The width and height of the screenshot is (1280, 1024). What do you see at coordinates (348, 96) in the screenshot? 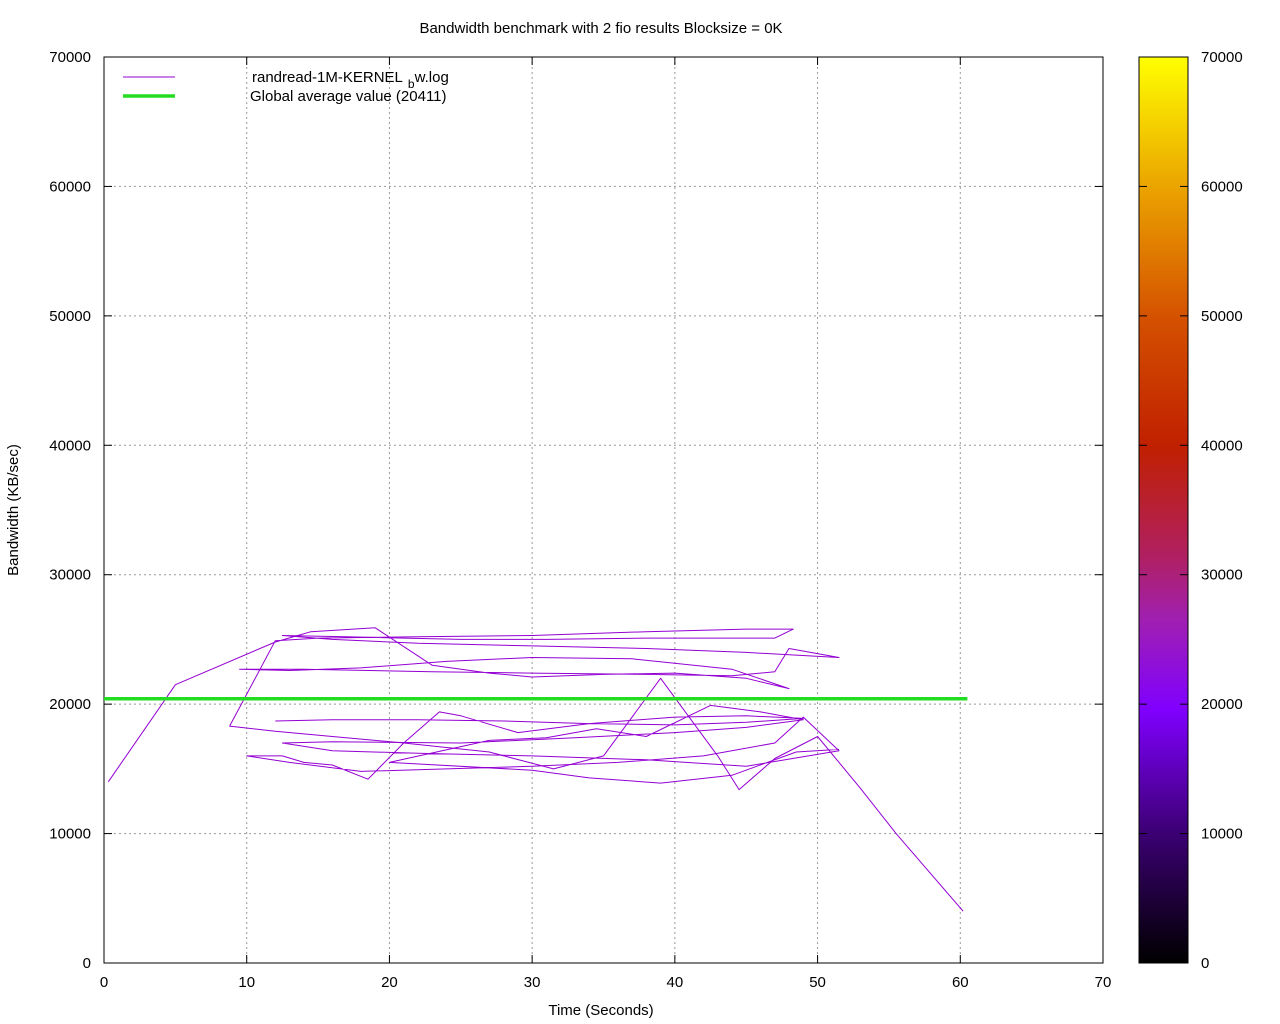
I see `legend-label-average: Global average value (20411)` at bounding box center [348, 96].